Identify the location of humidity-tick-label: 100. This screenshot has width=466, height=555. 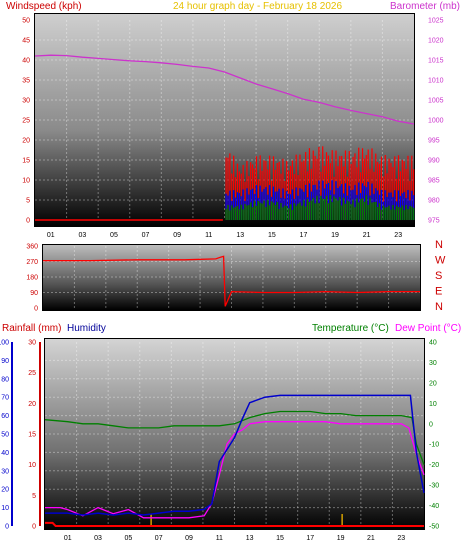
(4, 343).